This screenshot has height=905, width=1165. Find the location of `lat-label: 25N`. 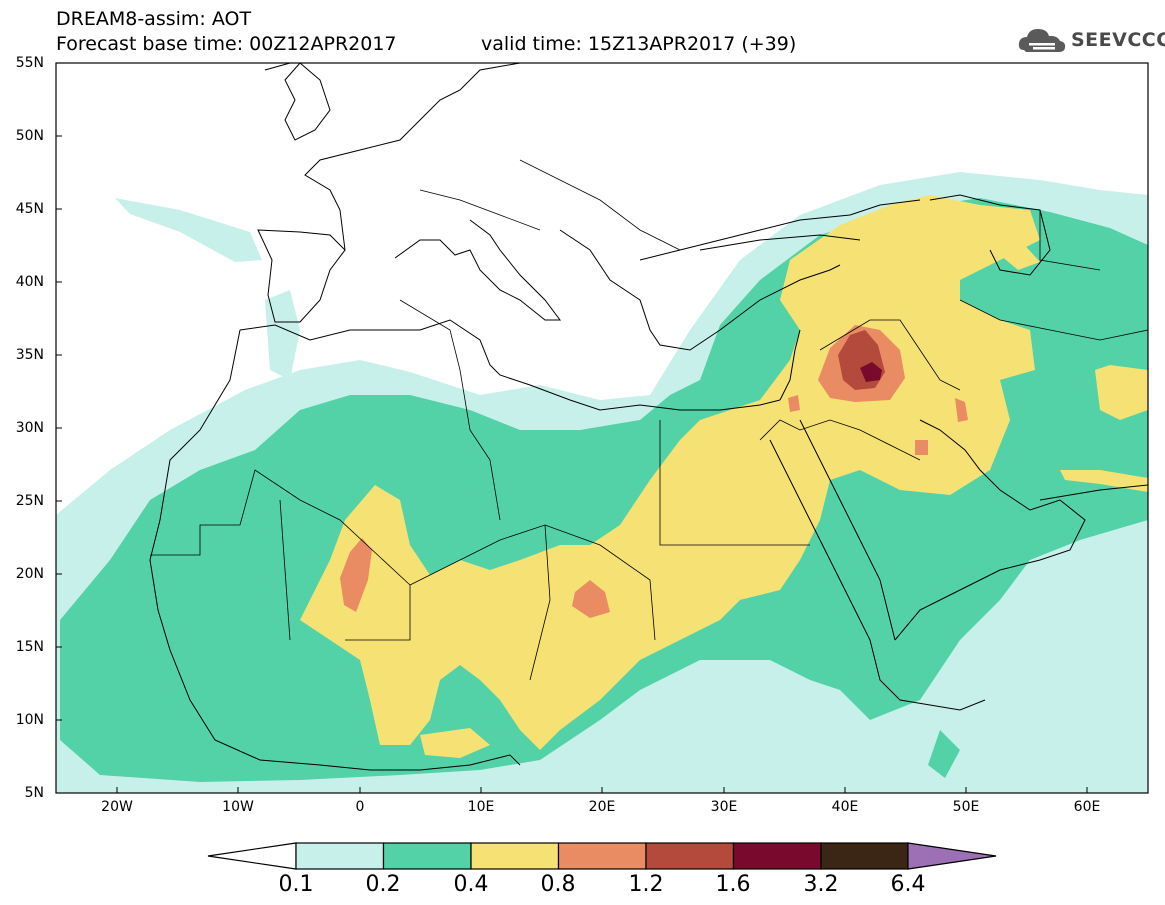

lat-label: 25N is located at coordinates (29, 501).